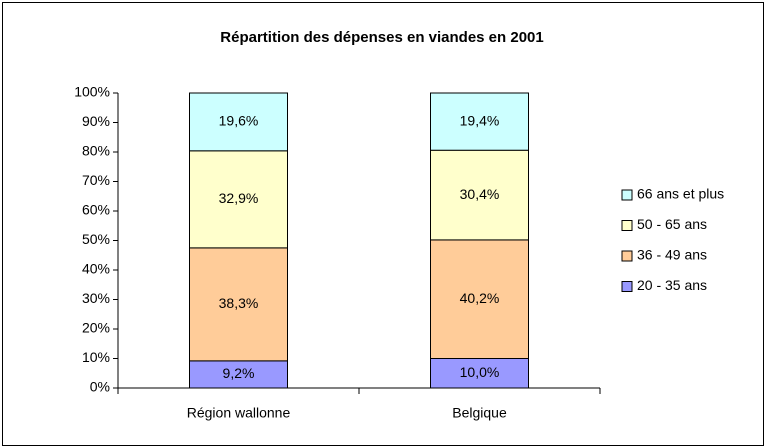 This screenshot has width=764, height=448. Describe the element at coordinates (479, 413) in the screenshot. I see `x-tick-label: Belgique` at that location.